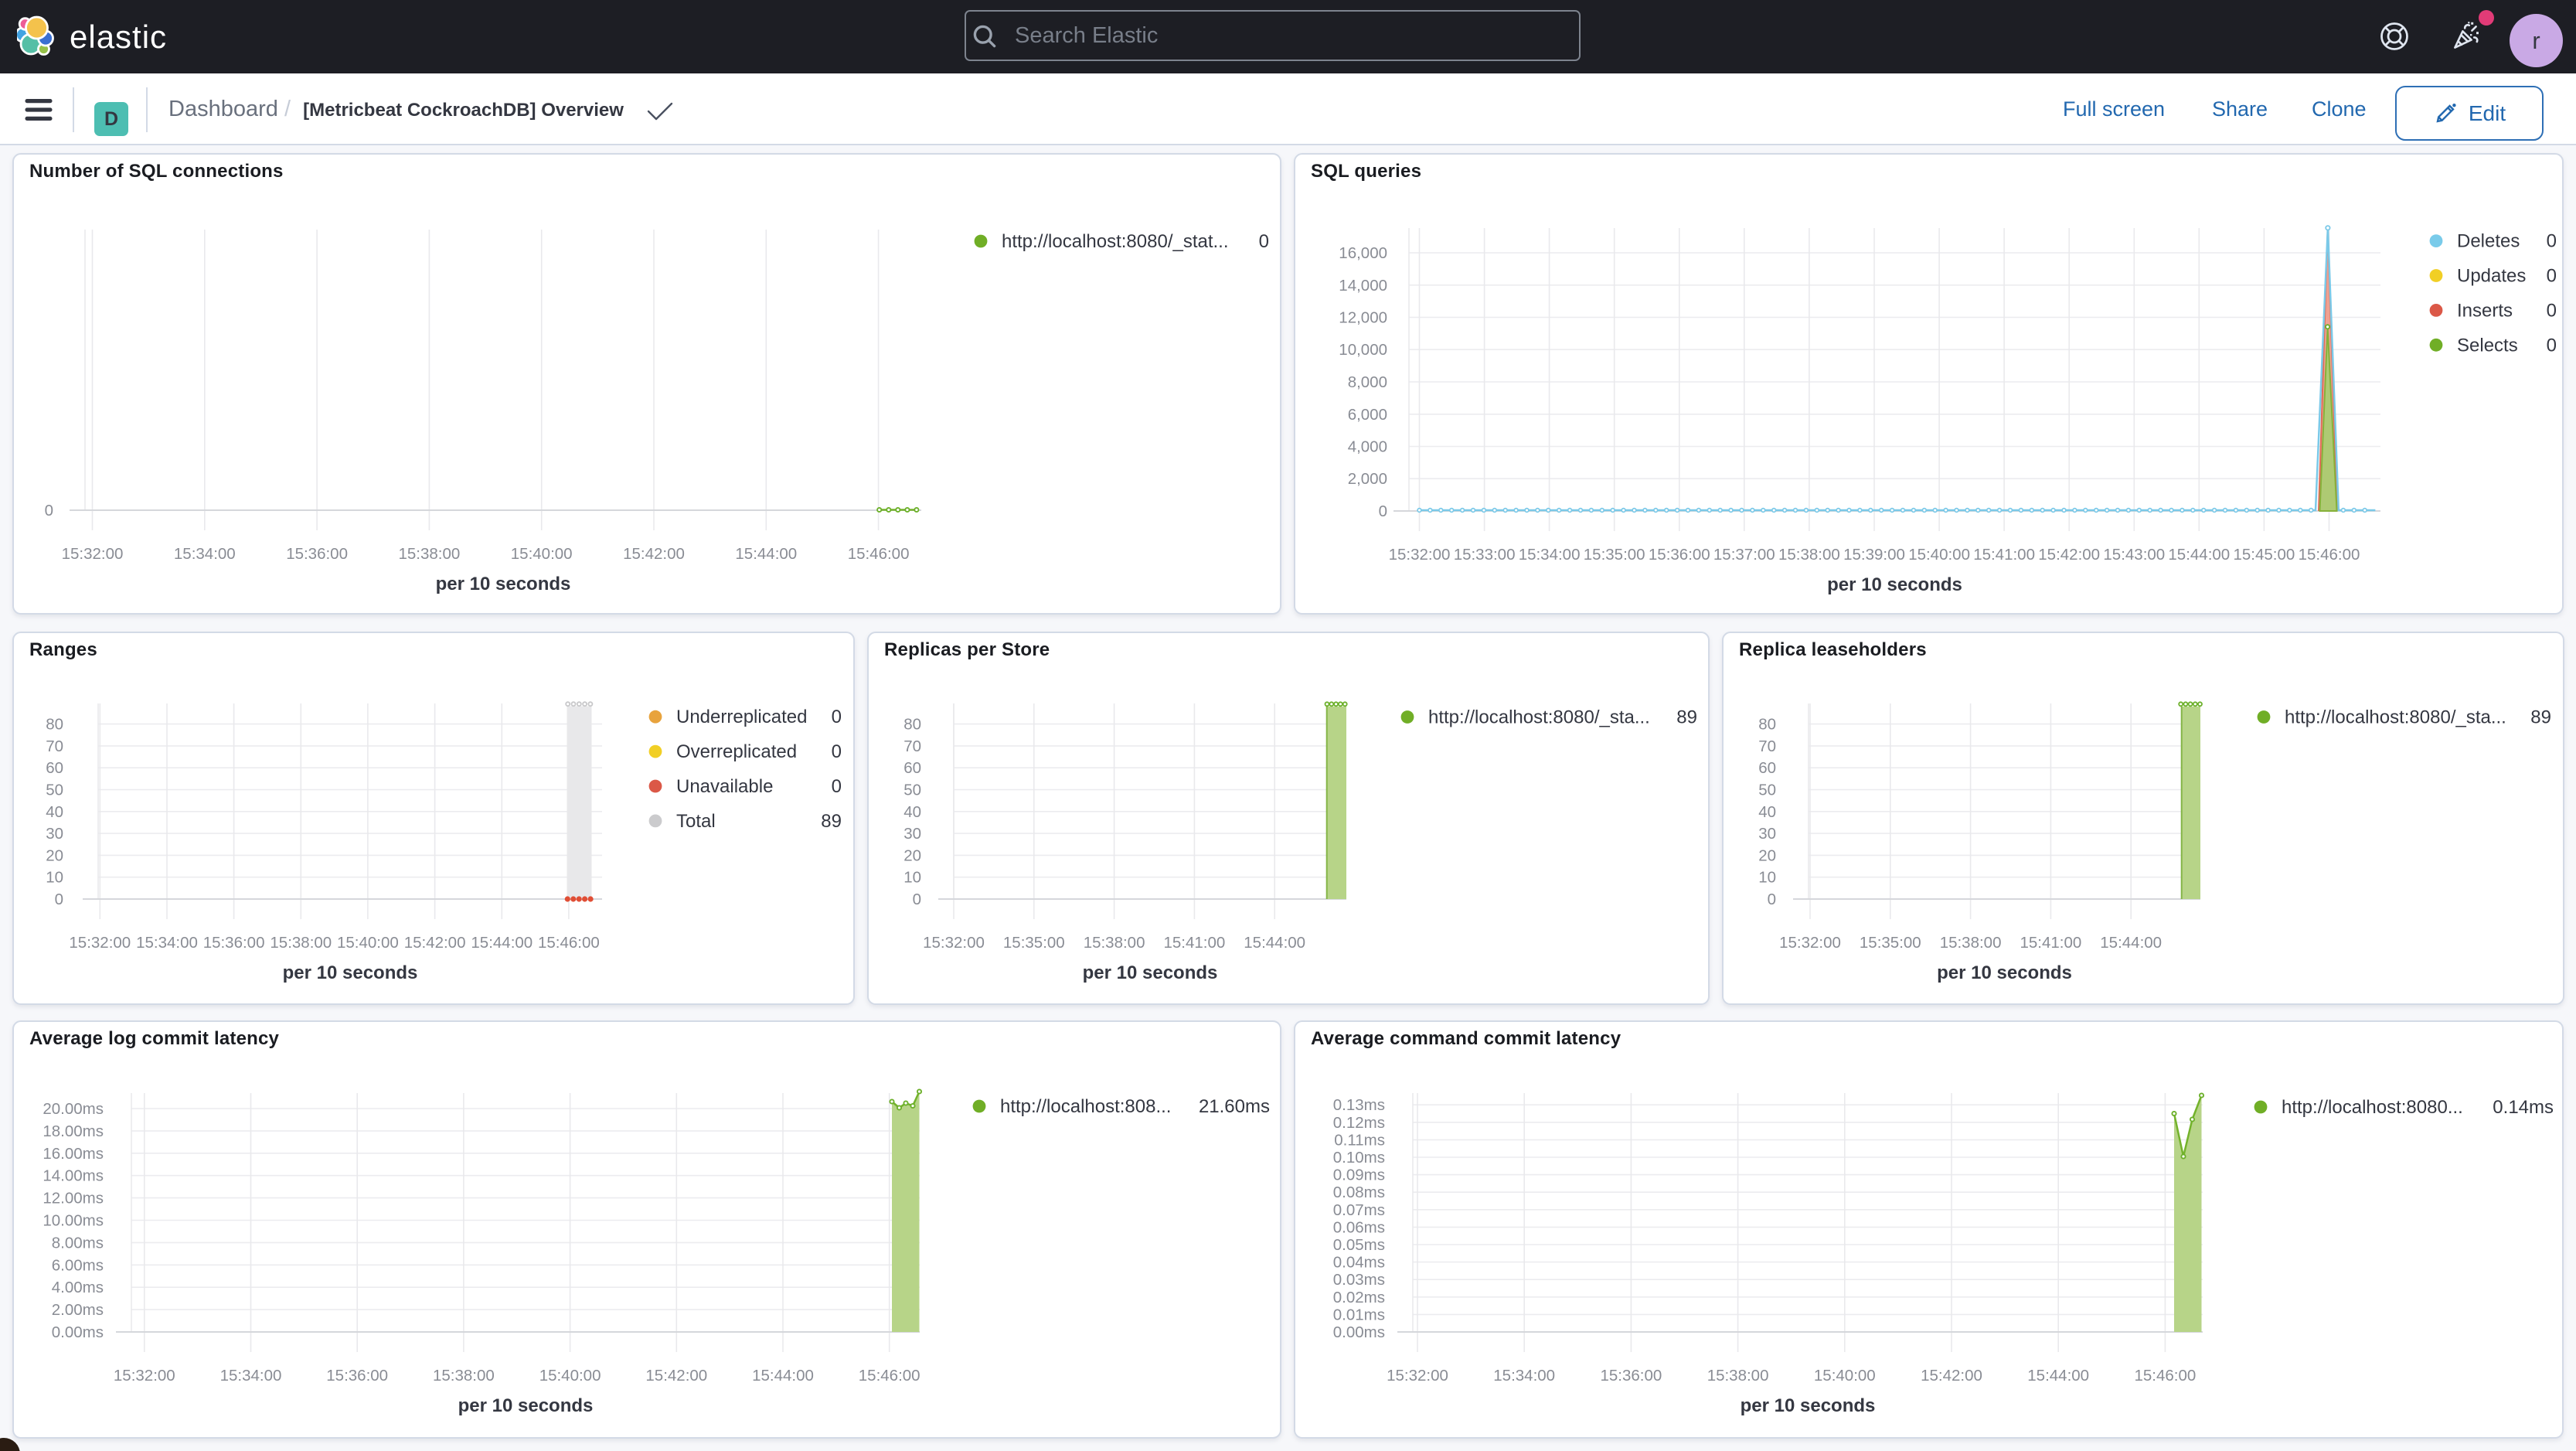  Describe the element at coordinates (1359, 1140) in the screenshot. I see `svg-text: 0.11ms` at that location.